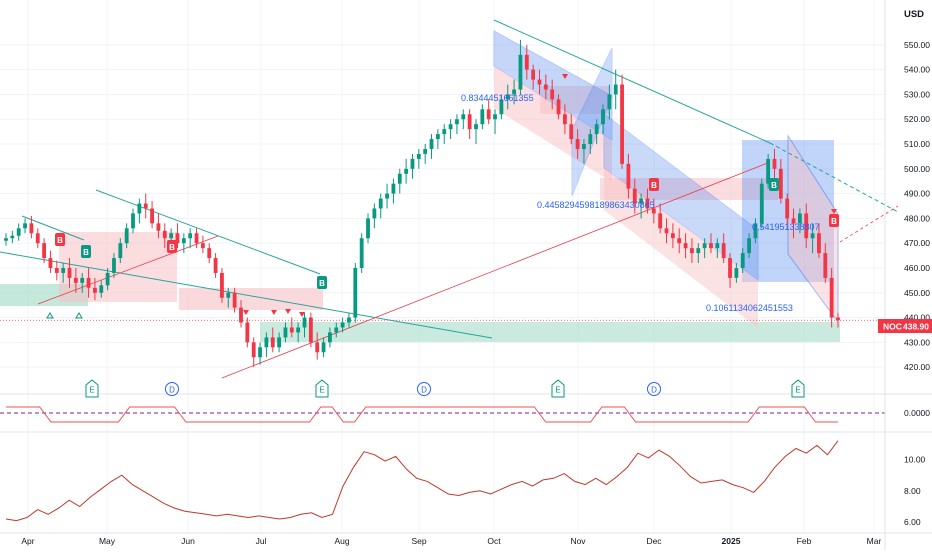 The height and width of the screenshot is (555, 932). I want to click on indicator2-tick-label: 8.00, so click(912, 491).